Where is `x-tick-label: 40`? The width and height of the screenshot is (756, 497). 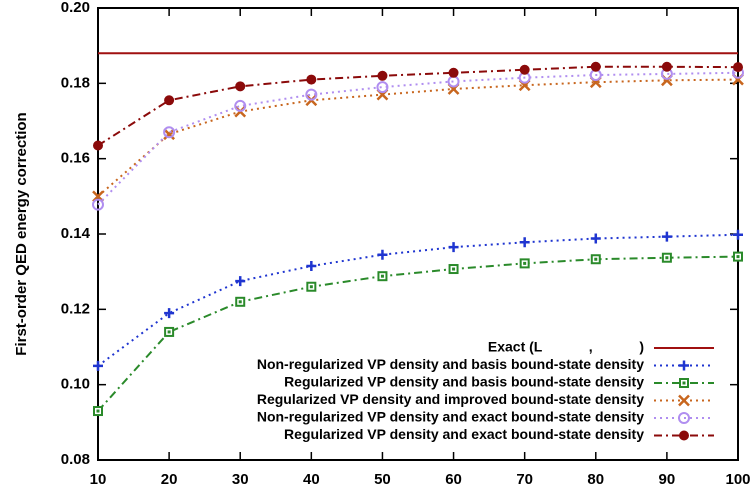 x-tick-label: 40 is located at coordinates (311, 479).